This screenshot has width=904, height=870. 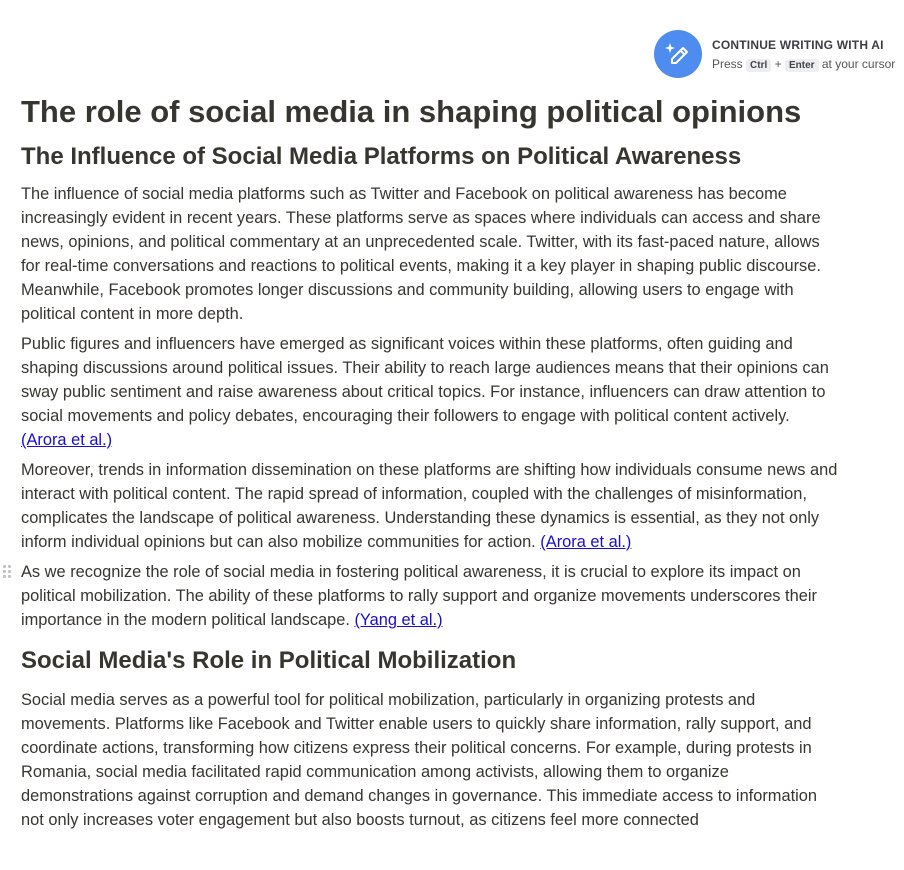 I want to click on hint-suffix: at your cursor, so click(x=858, y=63).